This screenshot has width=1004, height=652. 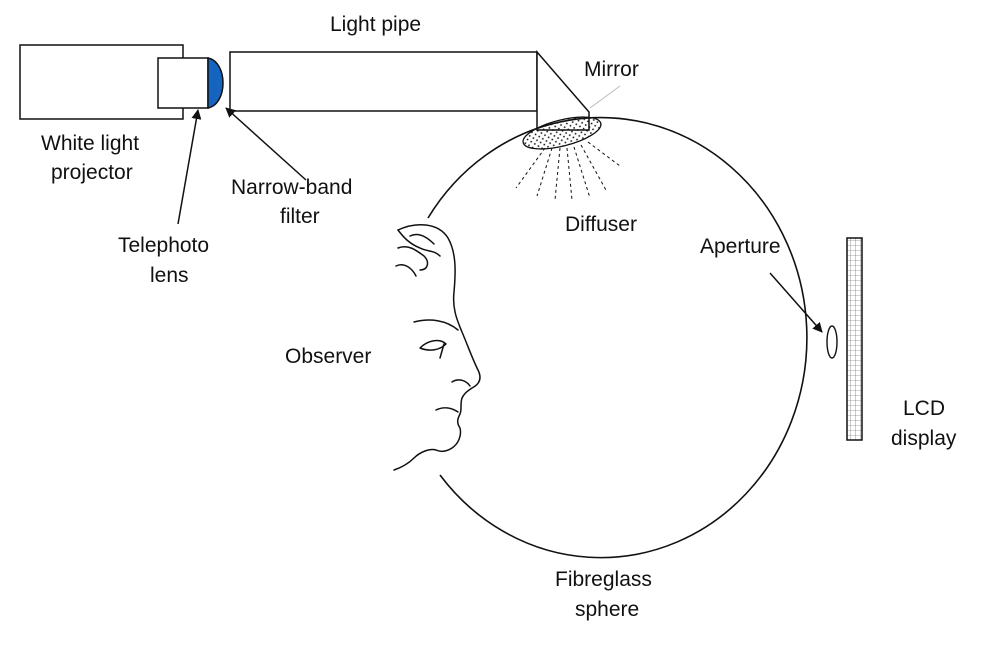 What do you see at coordinates (291, 187) in the screenshot?
I see `narrow-band-filter-label-line1: Narrow-band` at bounding box center [291, 187].